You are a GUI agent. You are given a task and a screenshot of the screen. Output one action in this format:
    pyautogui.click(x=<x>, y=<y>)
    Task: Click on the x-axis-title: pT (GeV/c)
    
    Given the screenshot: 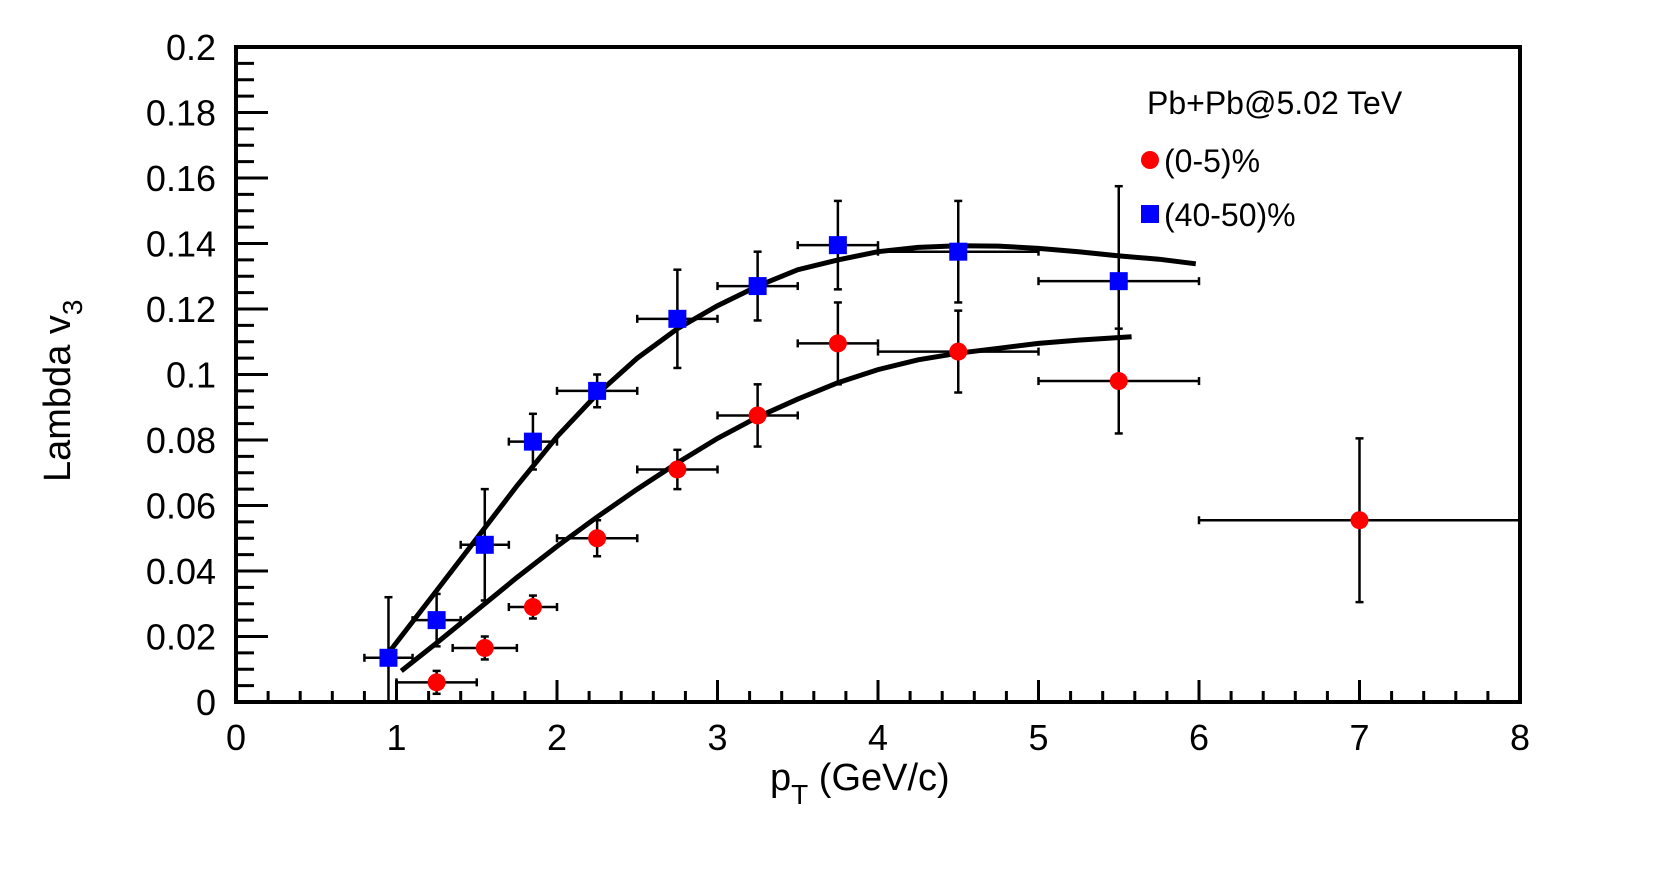 What is the action you would take?
    pyautogui.click(x=860, y=783)
    